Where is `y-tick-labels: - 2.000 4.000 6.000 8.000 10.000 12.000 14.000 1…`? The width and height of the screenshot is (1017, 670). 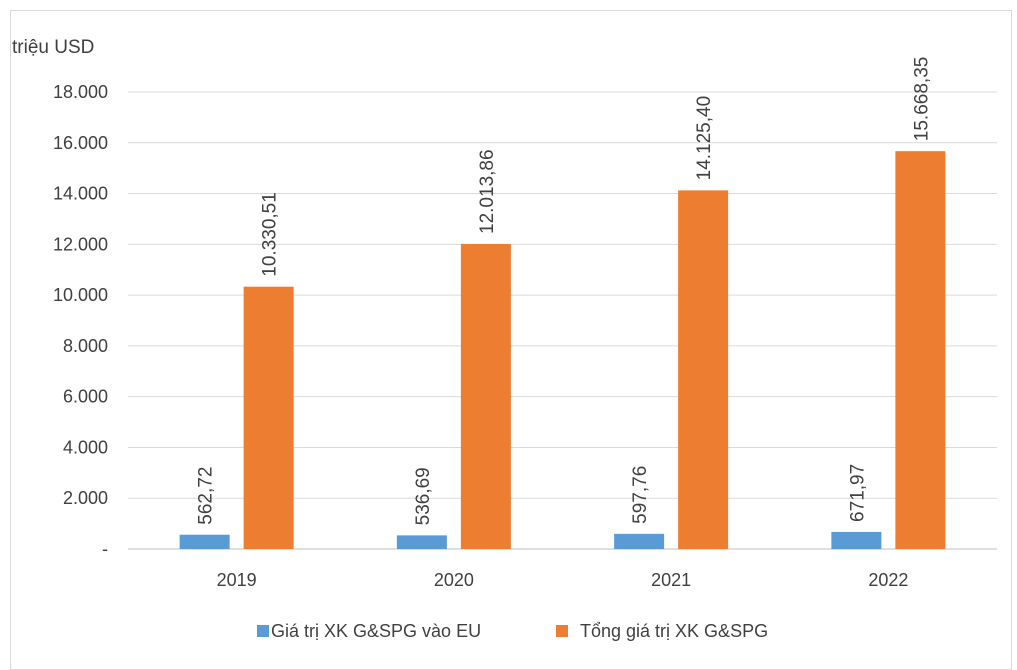 y-tick-labels: - 2.000 4.000 6.000 8.000 10.000 12.000 14.000 1… is located at coordinates (80, 320).